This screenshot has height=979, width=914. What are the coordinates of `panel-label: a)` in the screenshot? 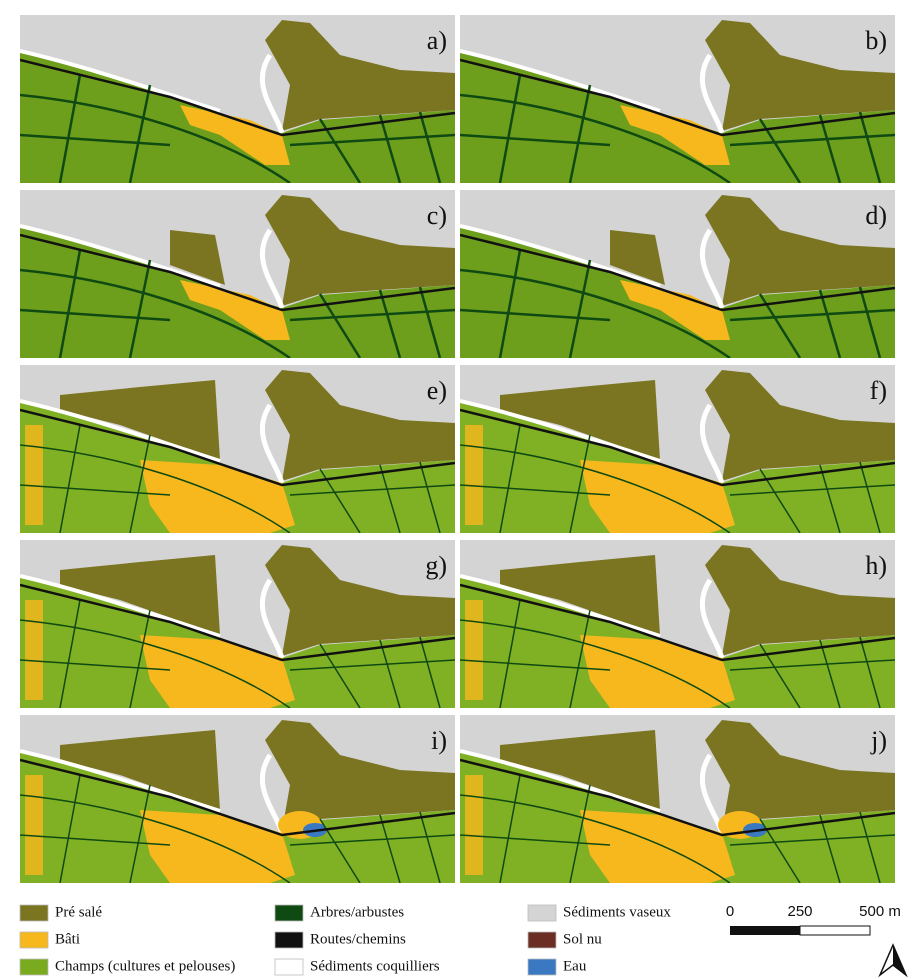 It's located at (437, 40).